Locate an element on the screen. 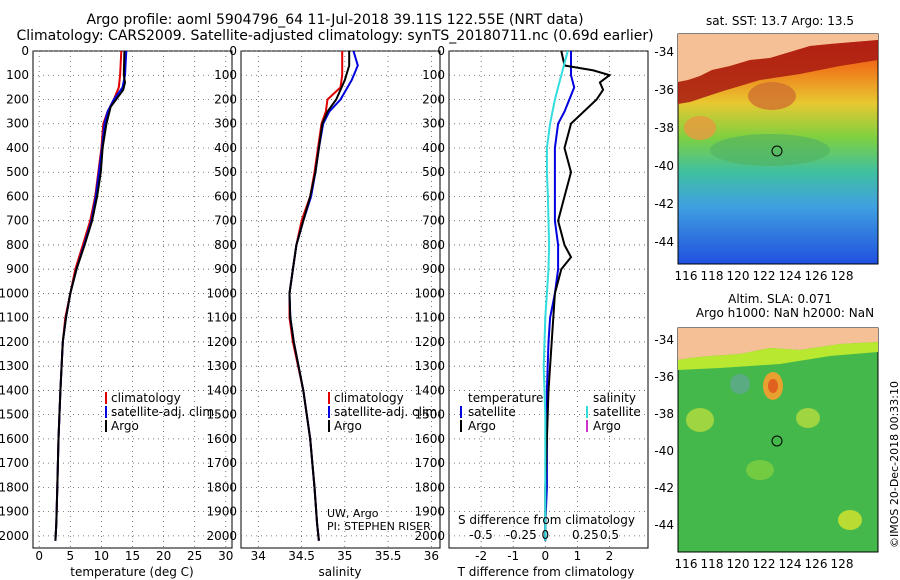 The width and height of the screenshot is (900, 580). x-tick-label: 2 is located at coordinates (610, 556).